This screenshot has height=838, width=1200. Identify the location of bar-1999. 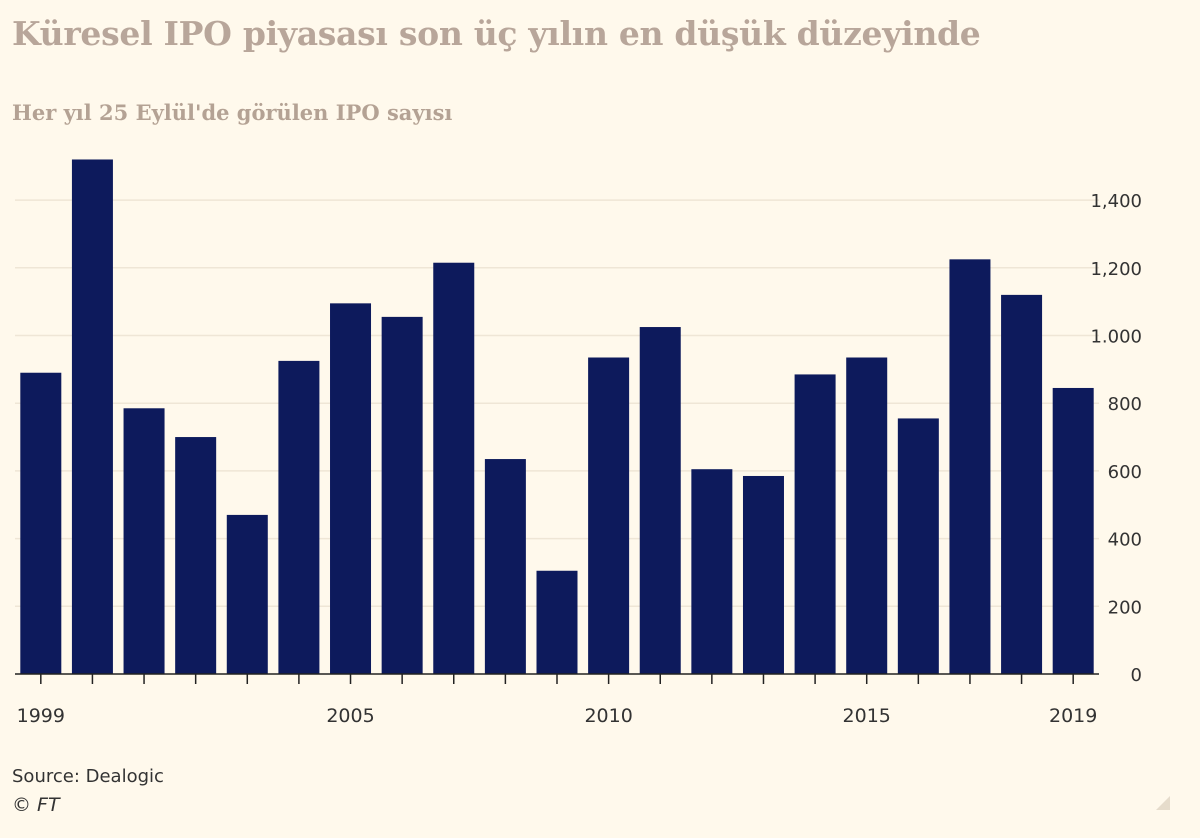
(41, 523).